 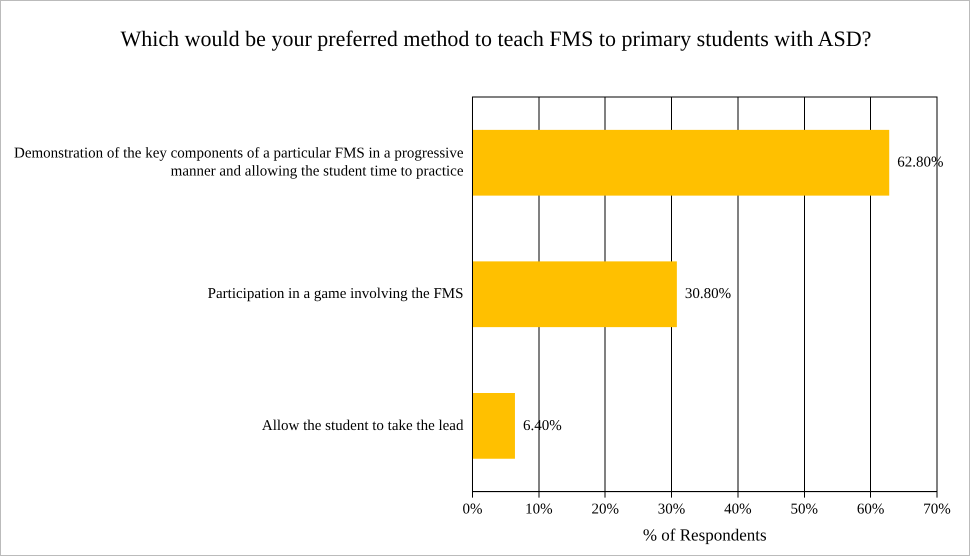 What do you see at coordinates (336, 294) in the screenshot?
I see `y-tick-label: Participation in a game involving the FMS` at bounding box center [336, 294].